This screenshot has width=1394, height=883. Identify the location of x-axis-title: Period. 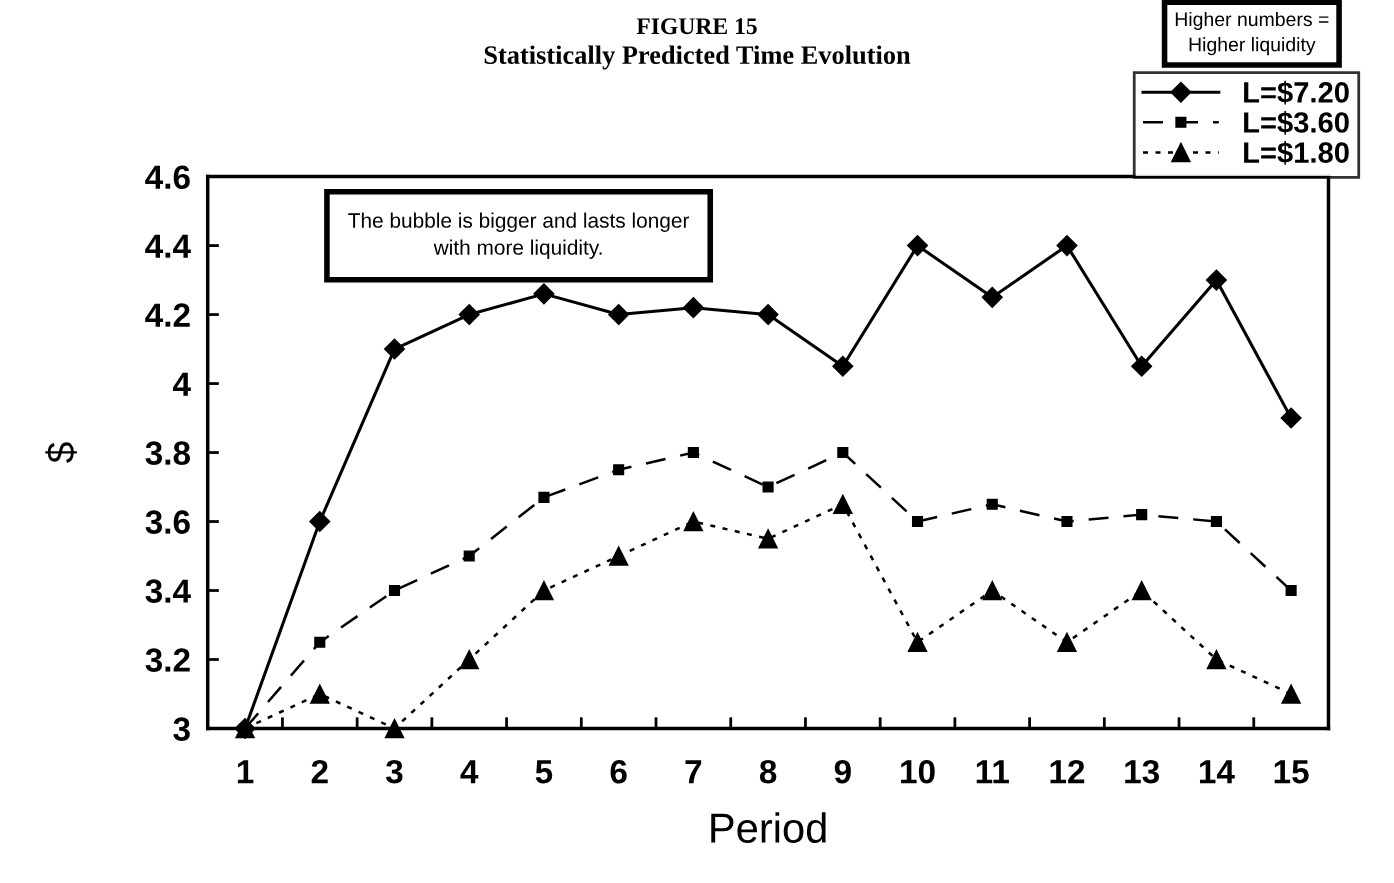
(768, 827).